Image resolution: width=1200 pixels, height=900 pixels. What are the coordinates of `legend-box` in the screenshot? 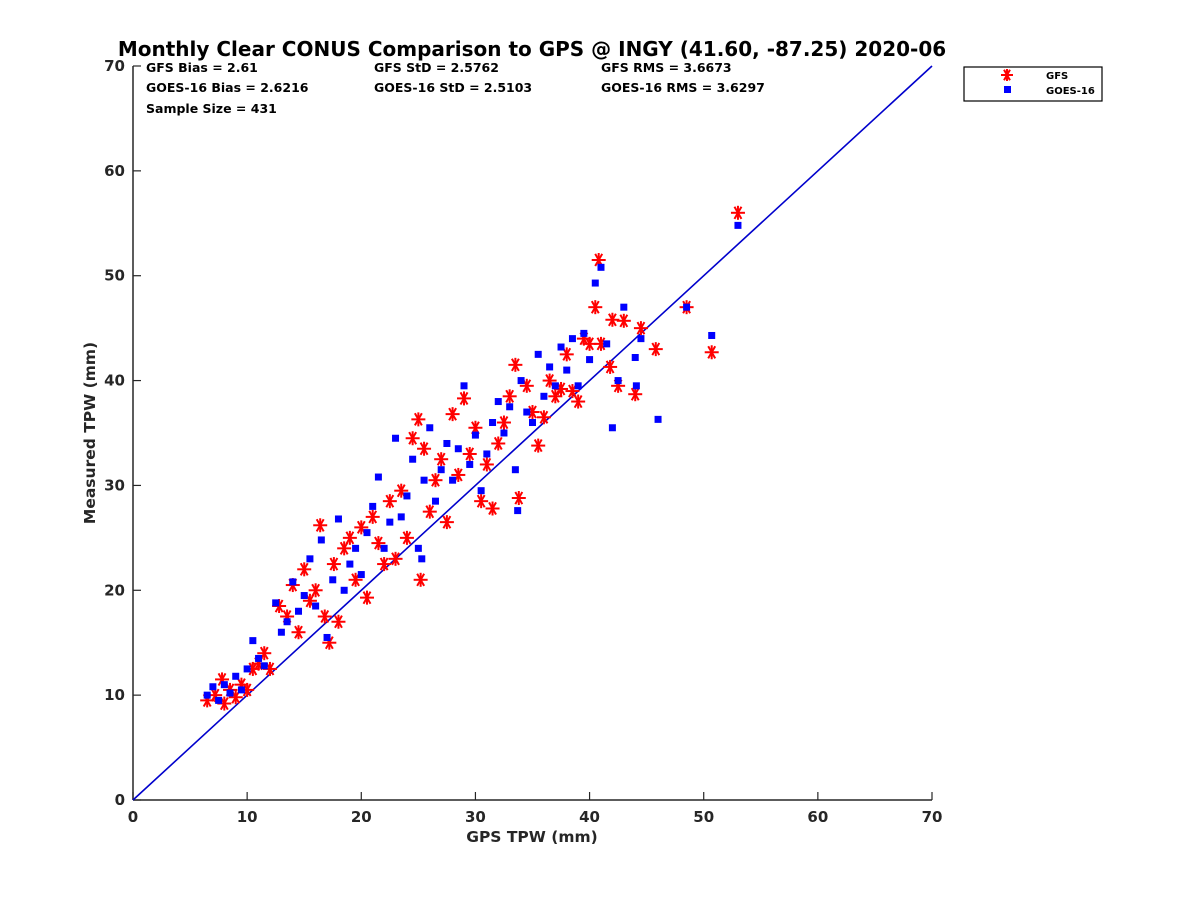 It's located at (1033, 84).